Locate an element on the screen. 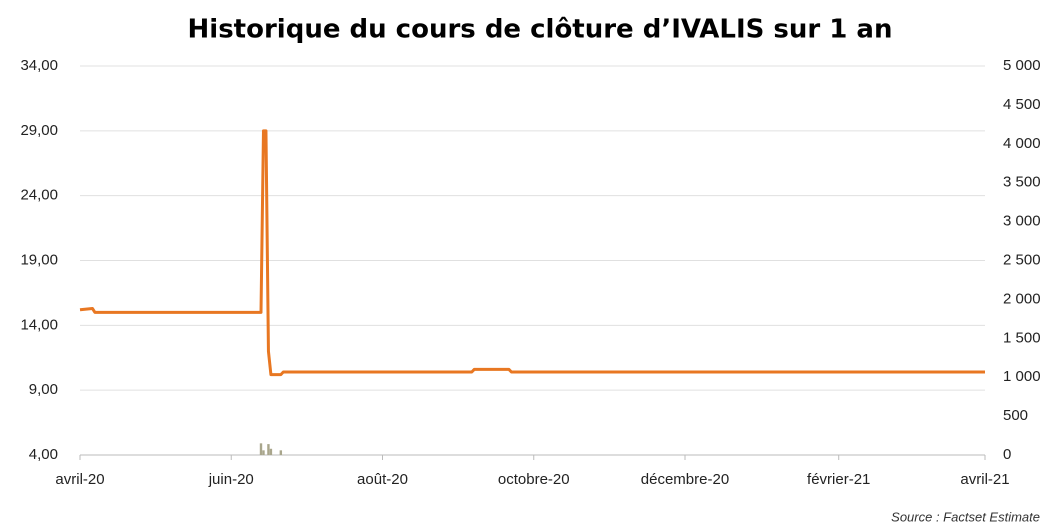  y2-tick-label: 1 000 is located at coordinates (1022, 376).